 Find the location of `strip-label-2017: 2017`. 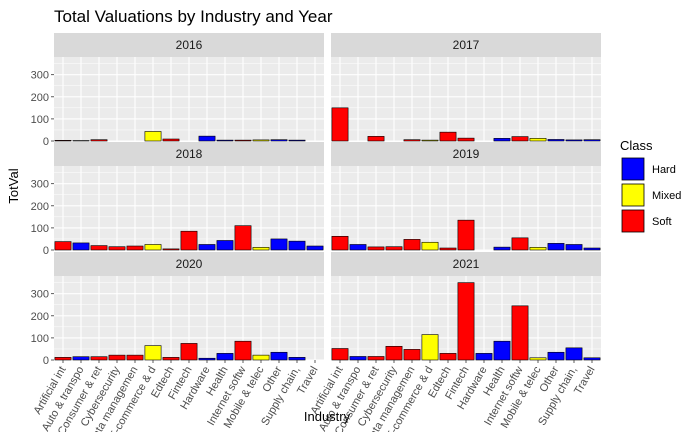

strip-label-2017: 2017 is located at coordinates (466, 45).